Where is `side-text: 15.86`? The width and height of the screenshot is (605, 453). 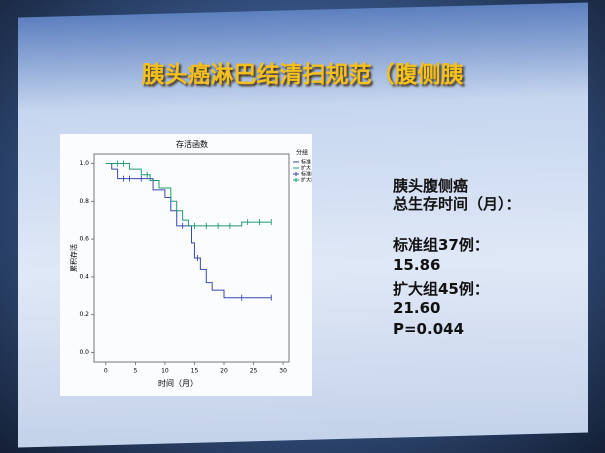 side-text: 15.86 is located at coordinates (417, 265).